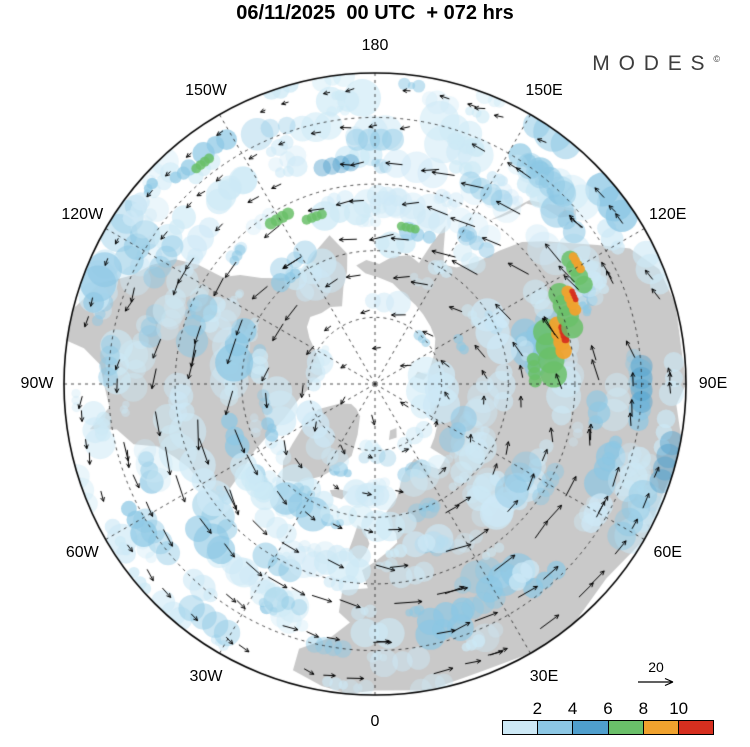 The width and height of the screenshot is (750, 747). What do you see at coordinates (668, 214) in the screenshot?
I see `lon-label-120E: 120E` at bounding box center [668, 214].